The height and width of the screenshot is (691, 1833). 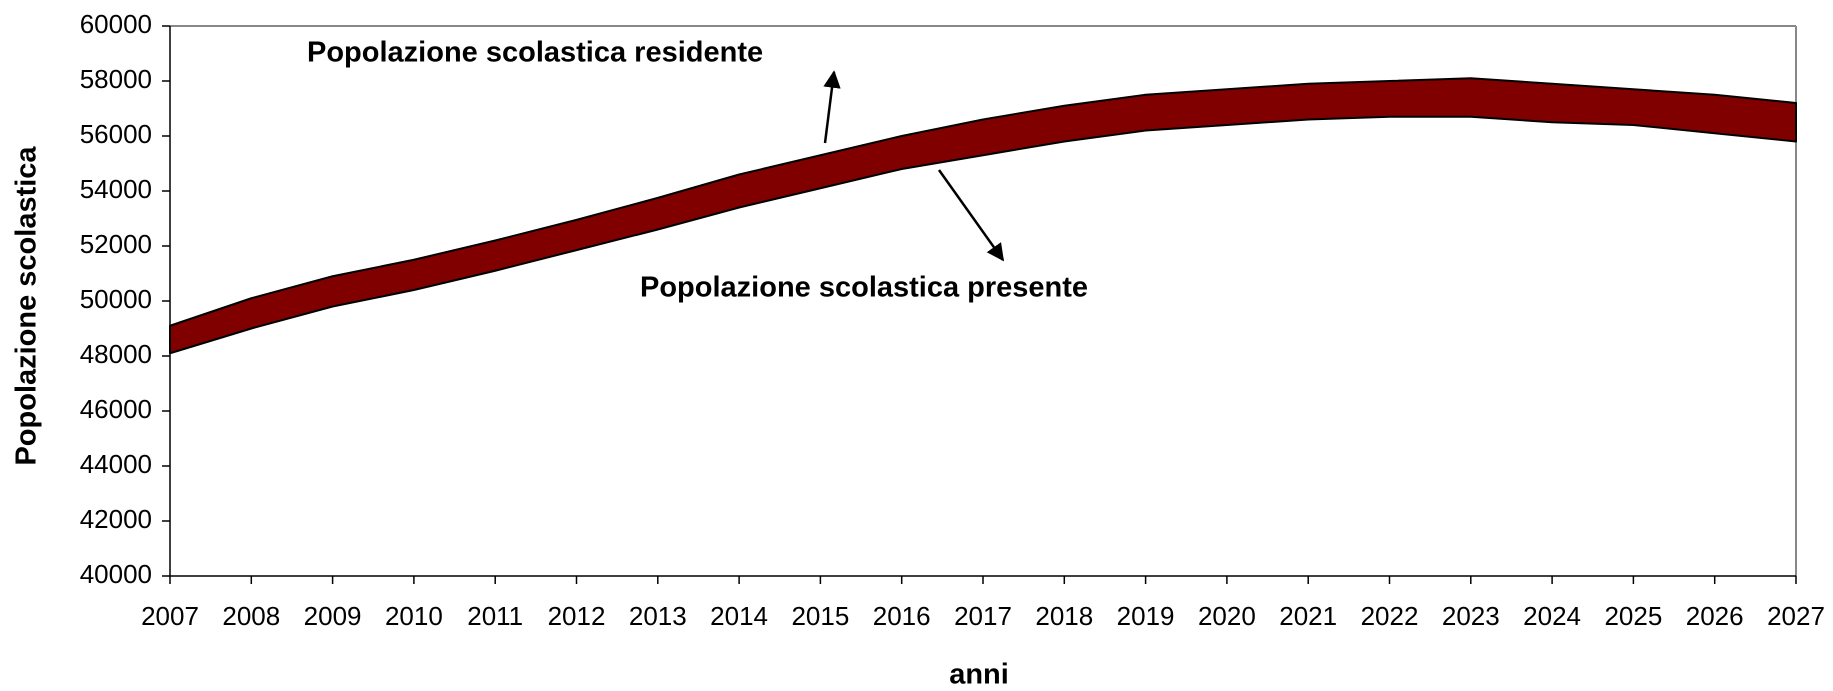 I want to click on x-tick-label: 2019, so click(x=1146, y=616).